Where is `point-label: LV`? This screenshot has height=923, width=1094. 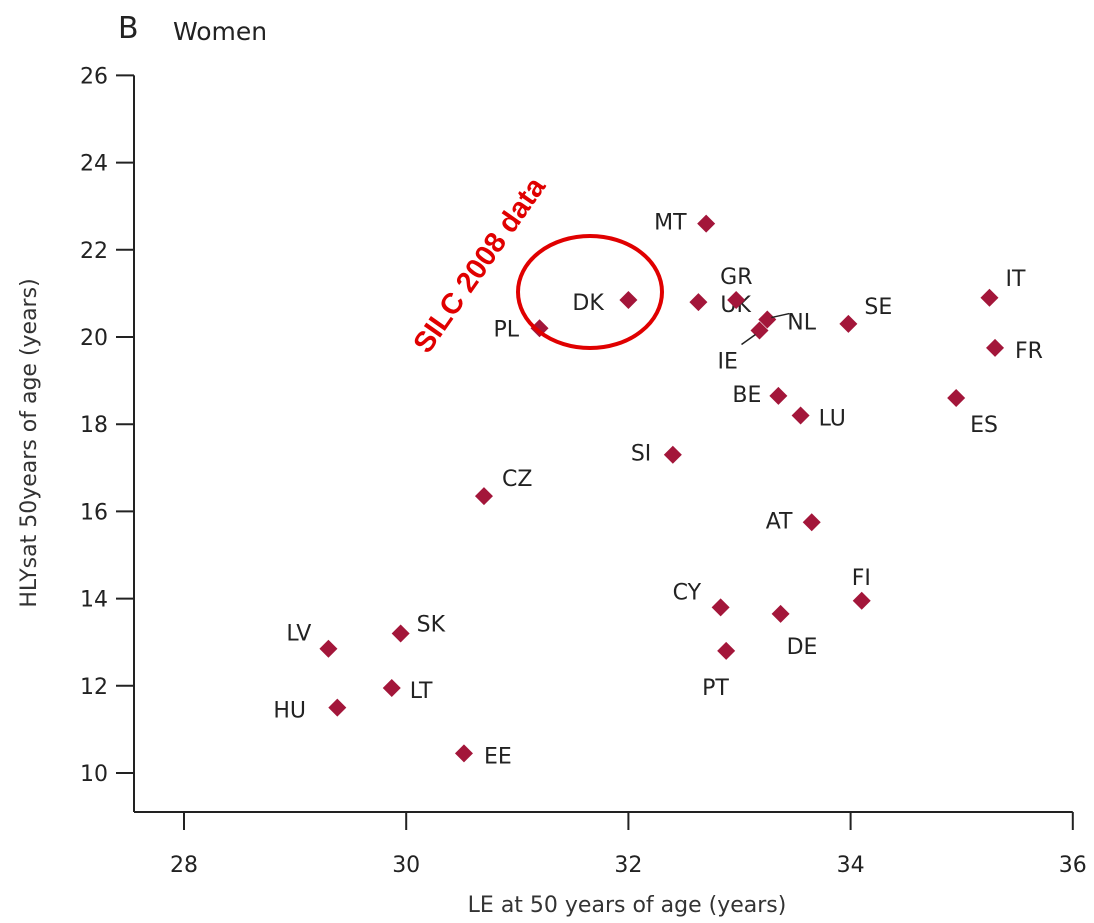
point-label: LV is located at coordinates (298, 634).